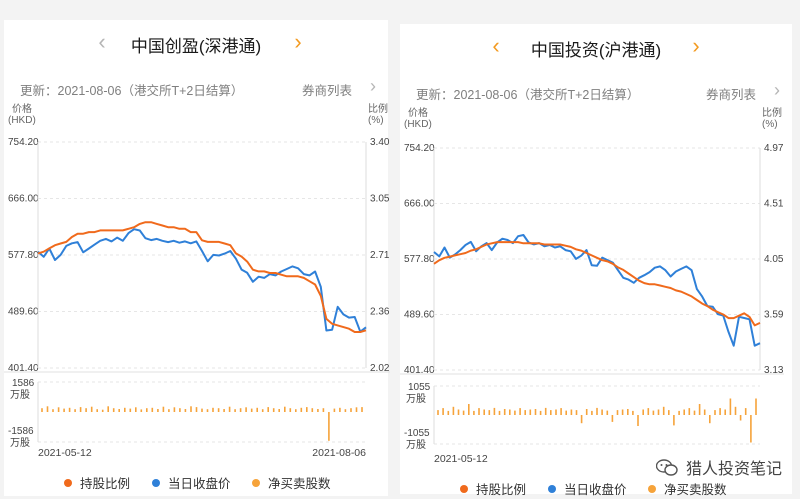  I want to click on bar-max-label: 1586, so click(23, 383).